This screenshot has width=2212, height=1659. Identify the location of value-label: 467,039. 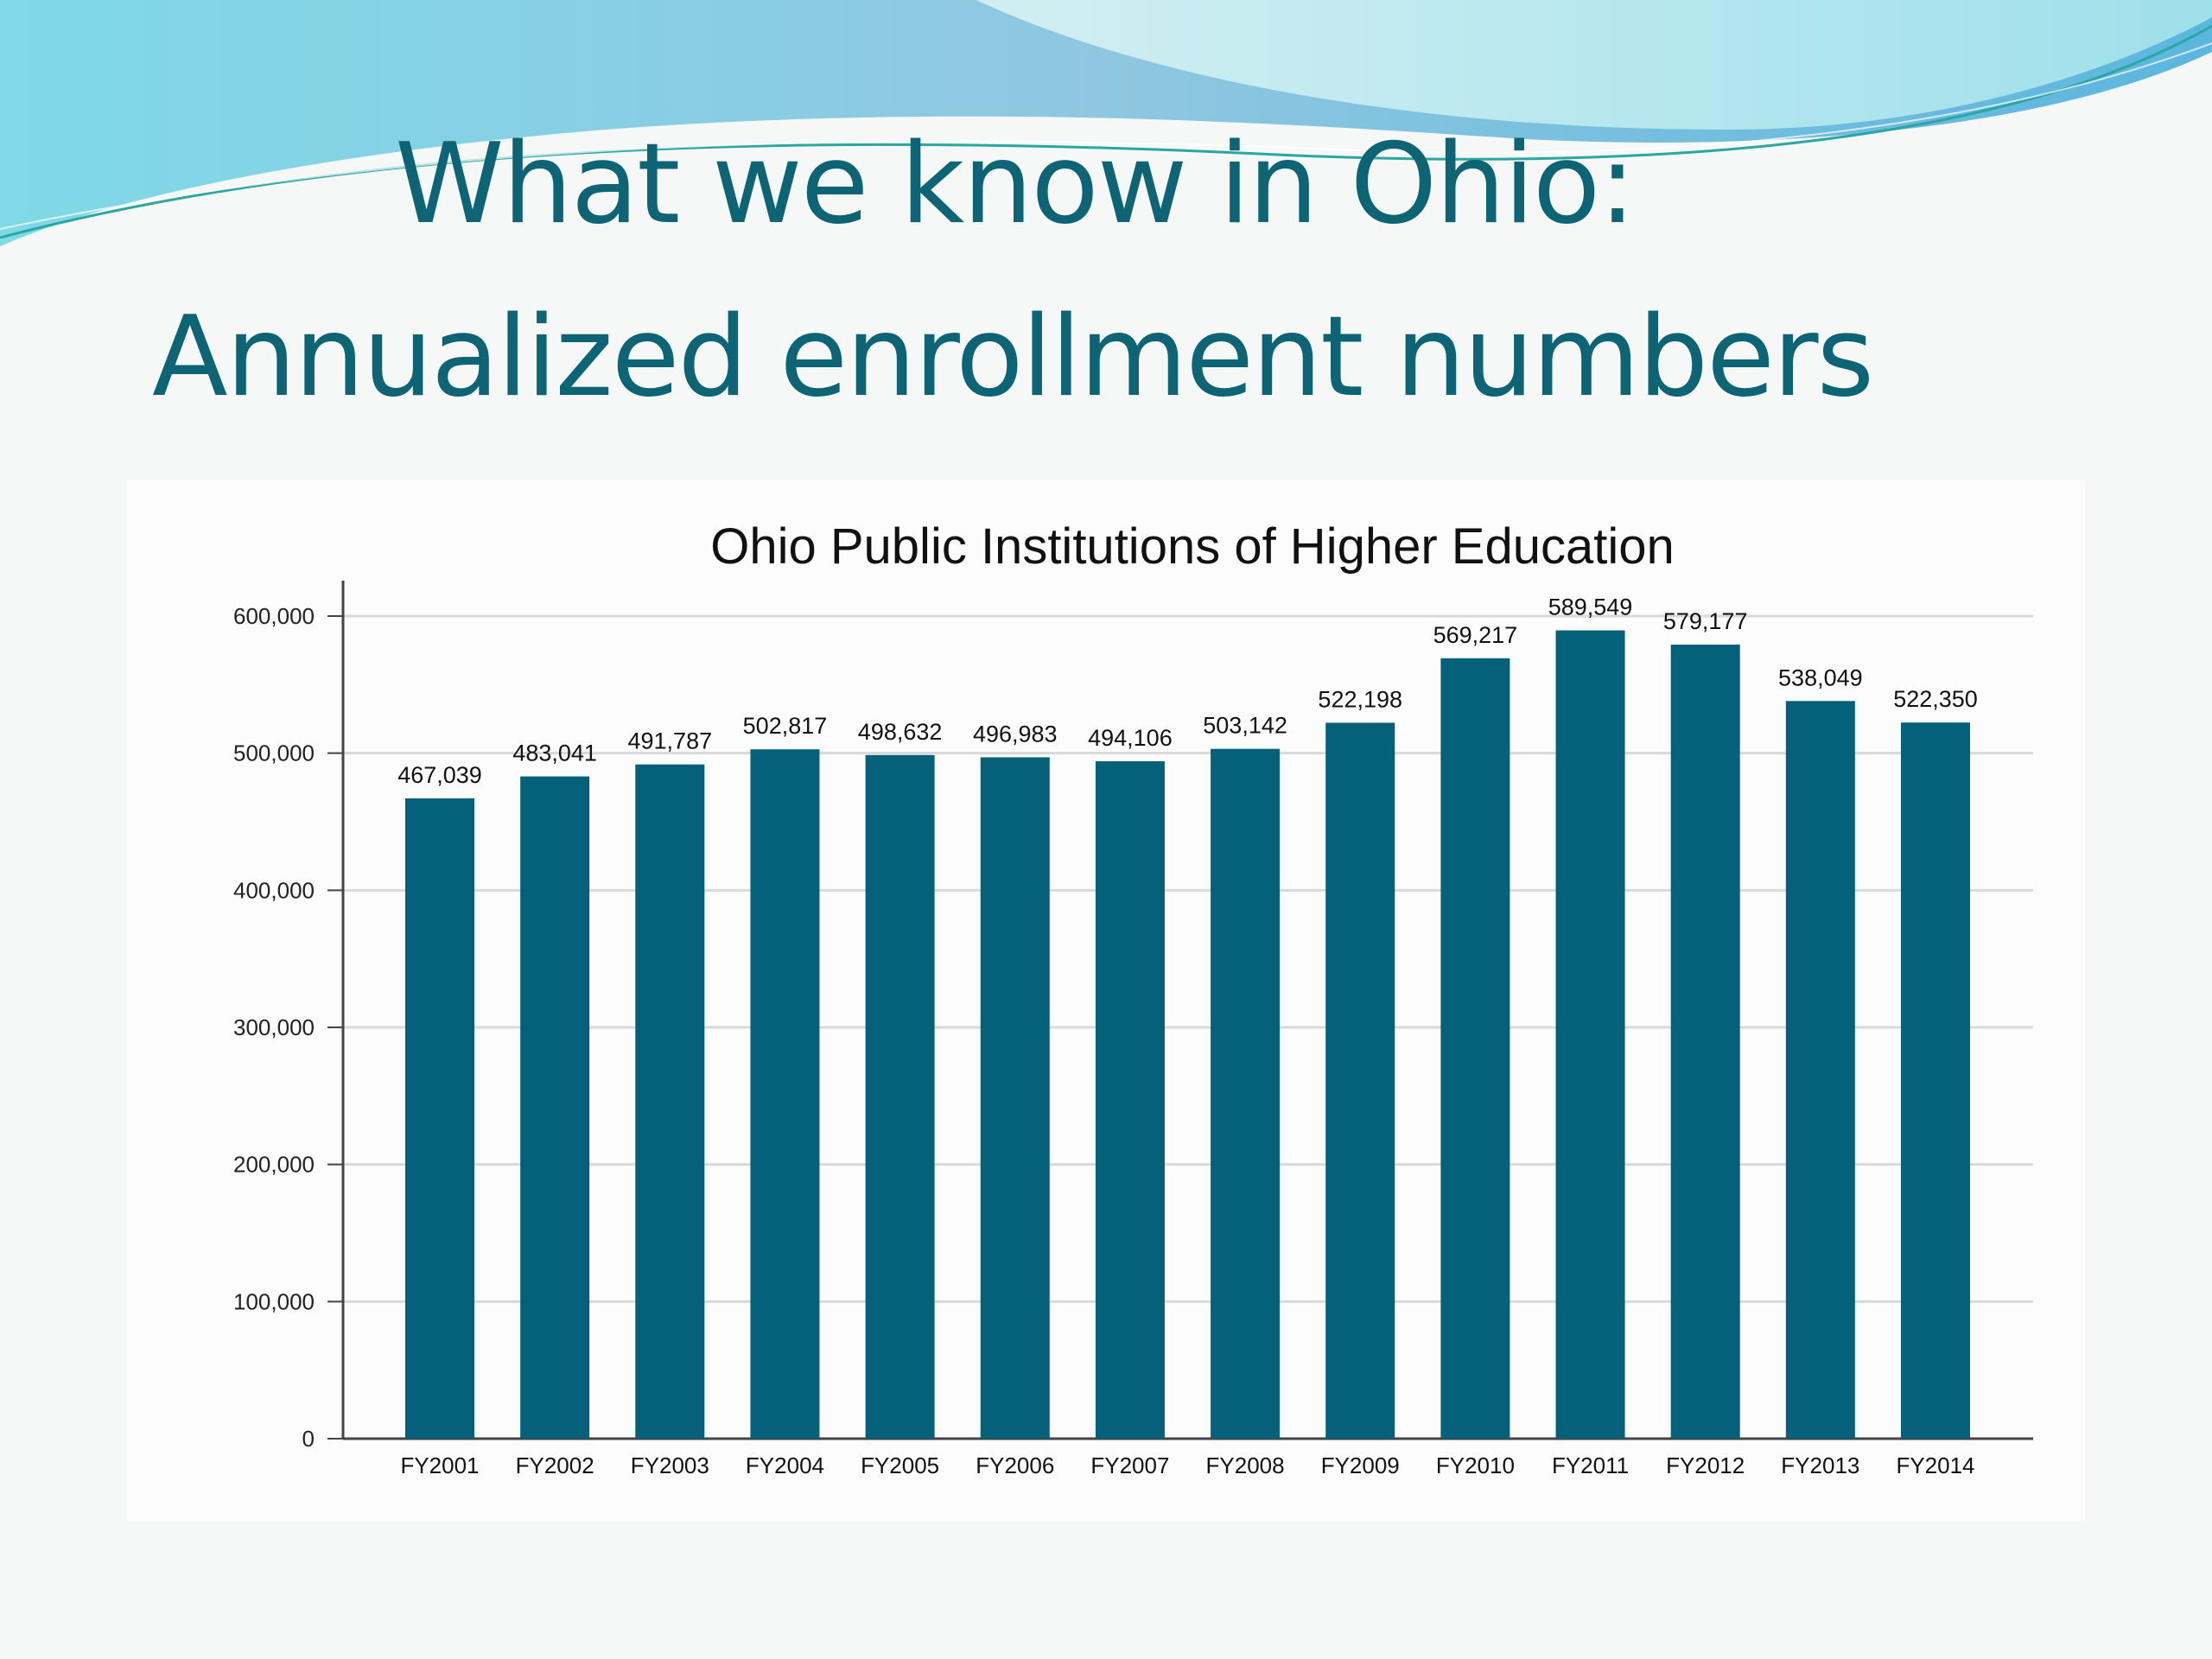
(439, 775).